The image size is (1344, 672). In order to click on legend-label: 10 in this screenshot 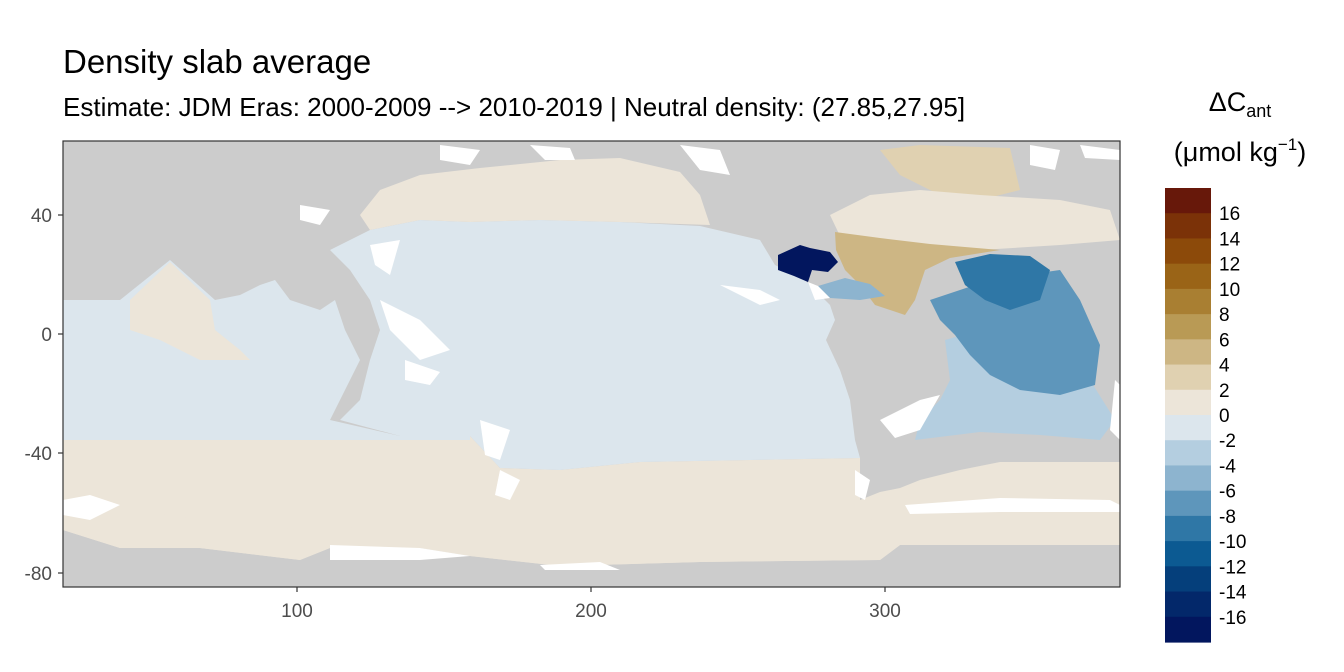, I will do `click(1229, 290)`.